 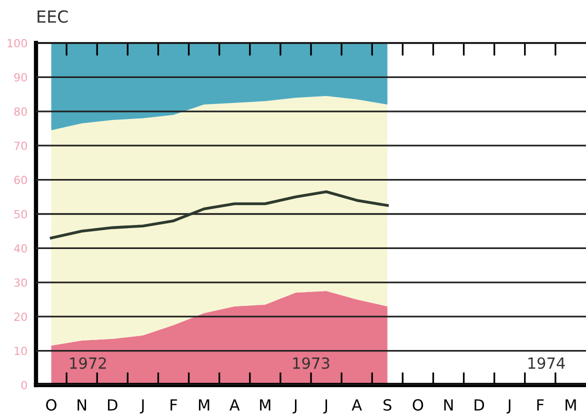 What do you see at coordinates (20, 214) in the screenshot?
I see `y-tick-label: 50` at bounding box center [20, 214].